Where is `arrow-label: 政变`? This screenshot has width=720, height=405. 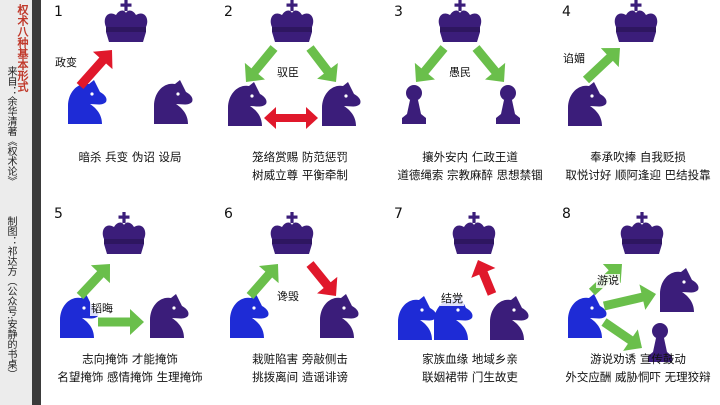 arrow-label: 政变 is located at coordinates (66, 63).